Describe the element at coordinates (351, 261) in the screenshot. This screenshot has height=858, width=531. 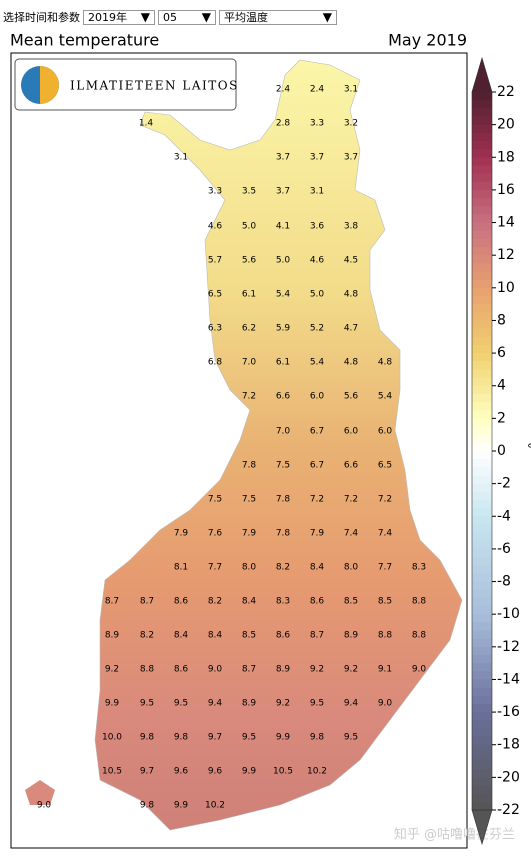
I see `station-value: 4.5` at that location.